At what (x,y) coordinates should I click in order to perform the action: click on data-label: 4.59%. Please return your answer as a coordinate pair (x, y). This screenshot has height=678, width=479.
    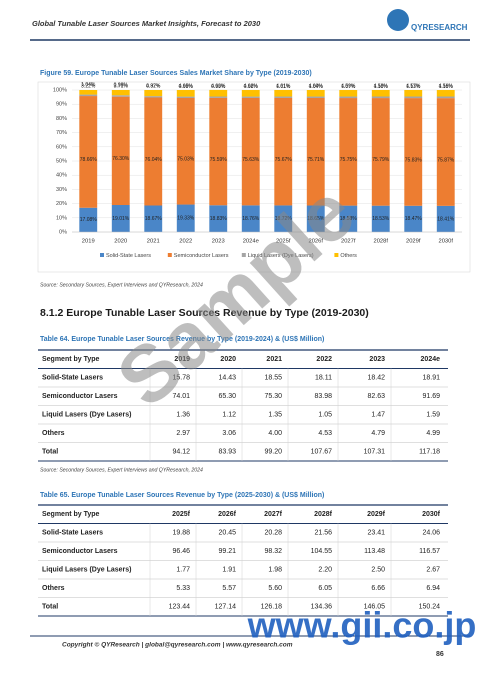
    Looking at the image, I should click on (348, 86).